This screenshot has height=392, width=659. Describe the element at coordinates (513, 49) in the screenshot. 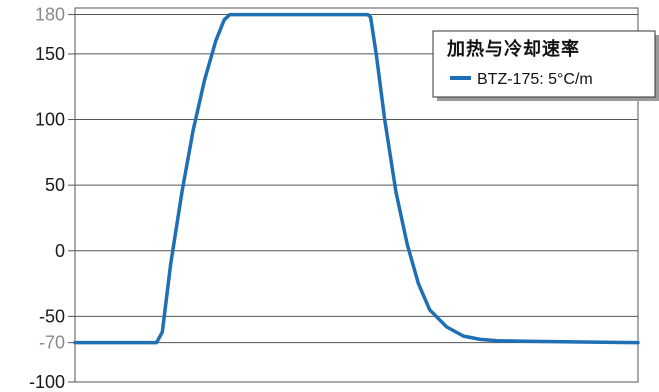

I see `legend-title: 加热与冷却速率` at that location.